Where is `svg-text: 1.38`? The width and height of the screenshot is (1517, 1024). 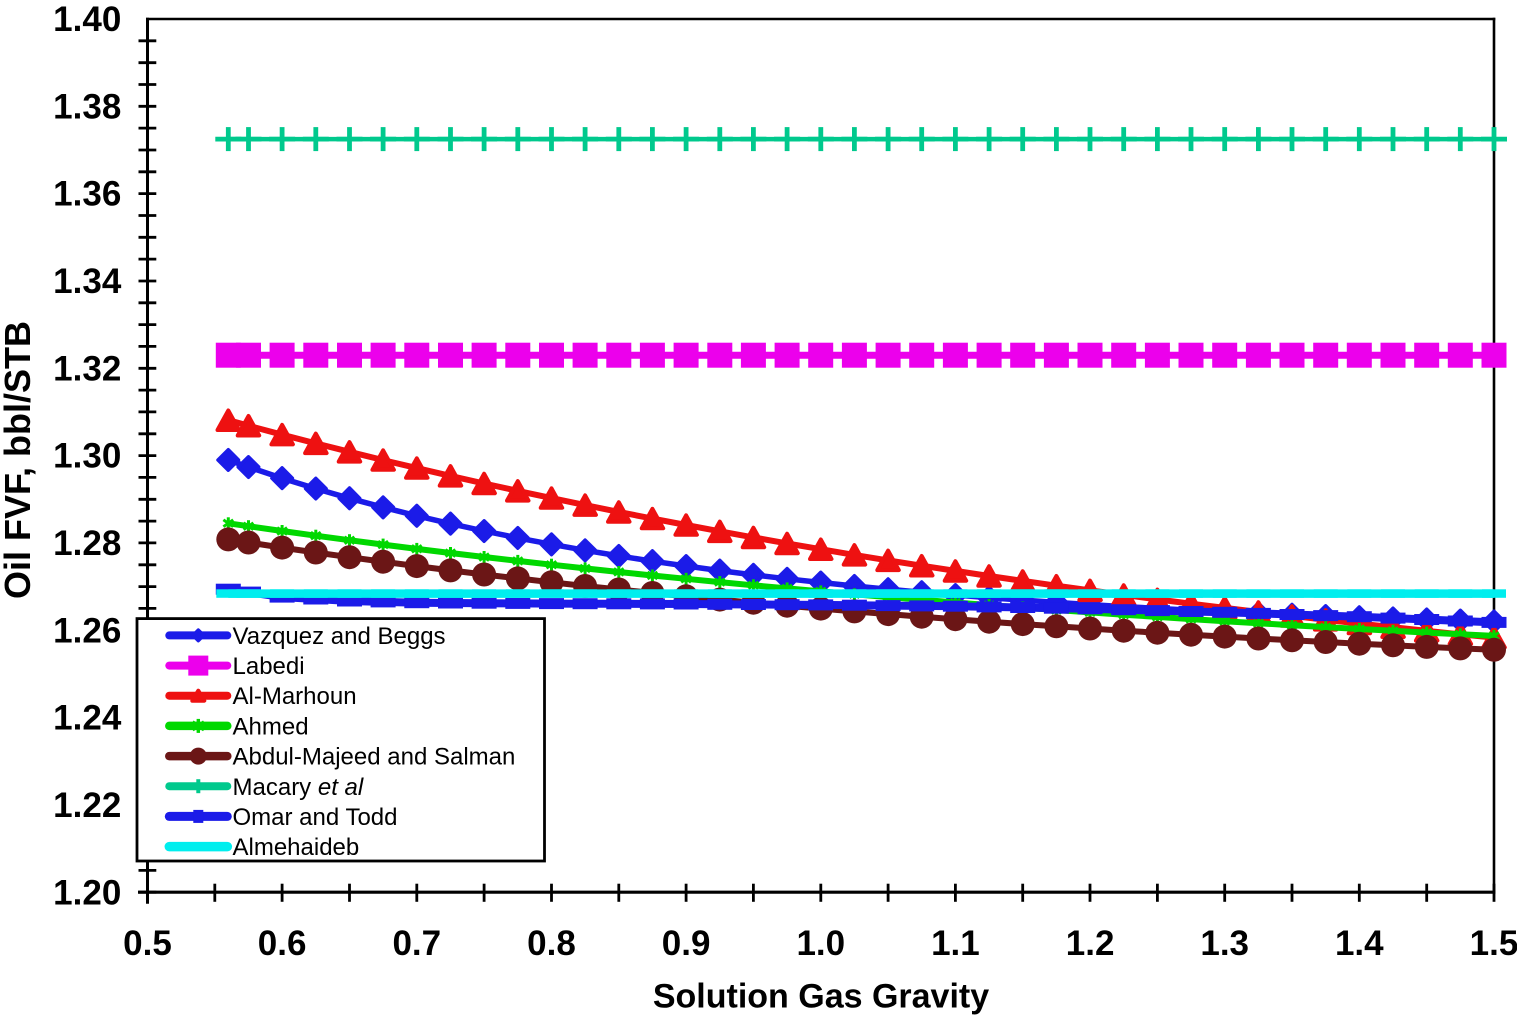
svg-text: 1.38 is located at coordinates (87, 106).